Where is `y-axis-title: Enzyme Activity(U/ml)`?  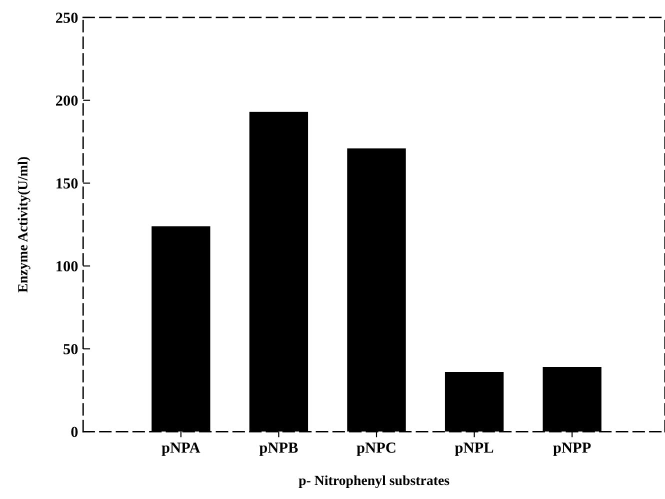
y-axis-title: Enzyme Activity(U/ml) is located at coordinates (24, 224).